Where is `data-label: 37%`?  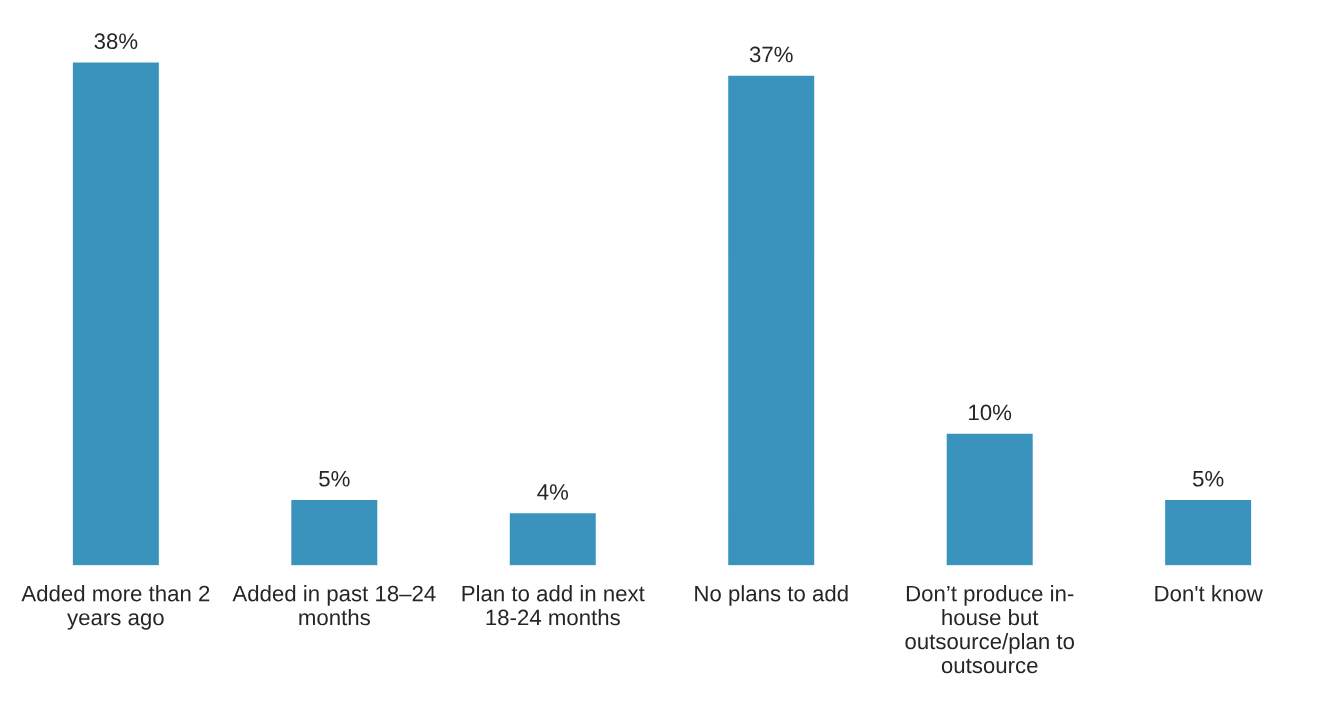 data-label: 37% is located at coordinates (771, 54).